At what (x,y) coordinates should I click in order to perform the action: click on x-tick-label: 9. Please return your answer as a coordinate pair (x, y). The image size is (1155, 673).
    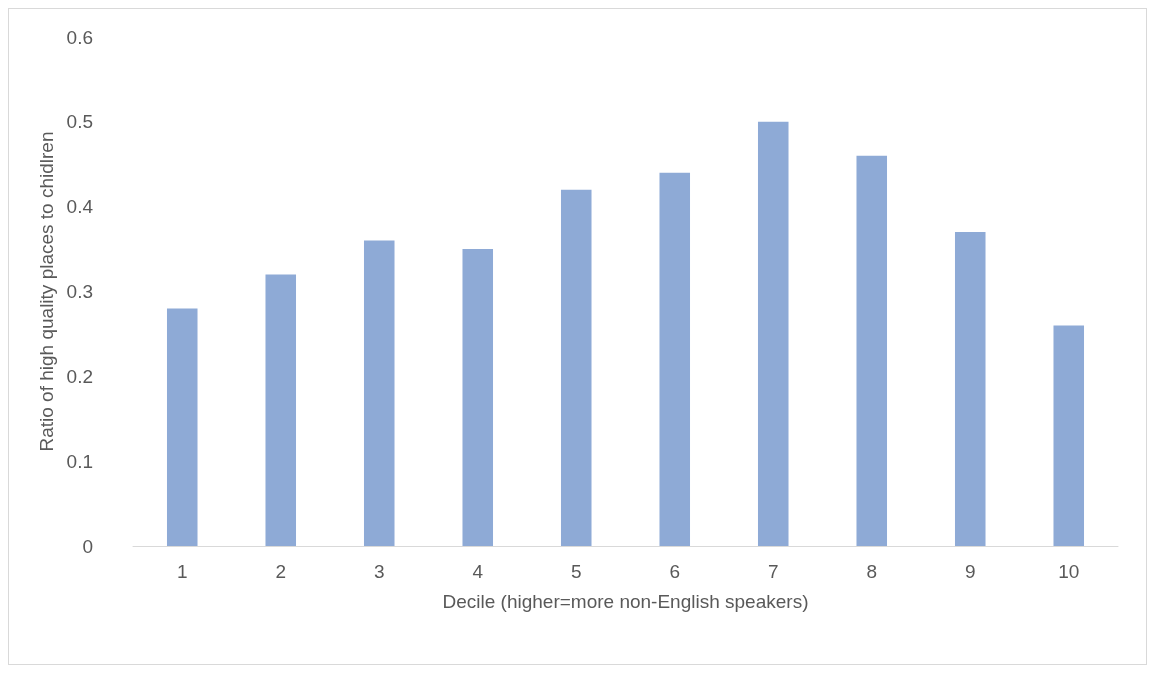
    Looking at the image, I should click on (970, 571).